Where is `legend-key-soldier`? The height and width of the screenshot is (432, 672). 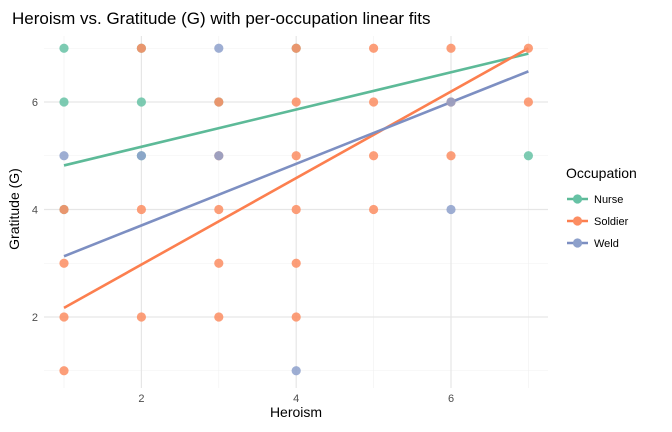 legend-key-soldier is located at coordinates (577, 221).